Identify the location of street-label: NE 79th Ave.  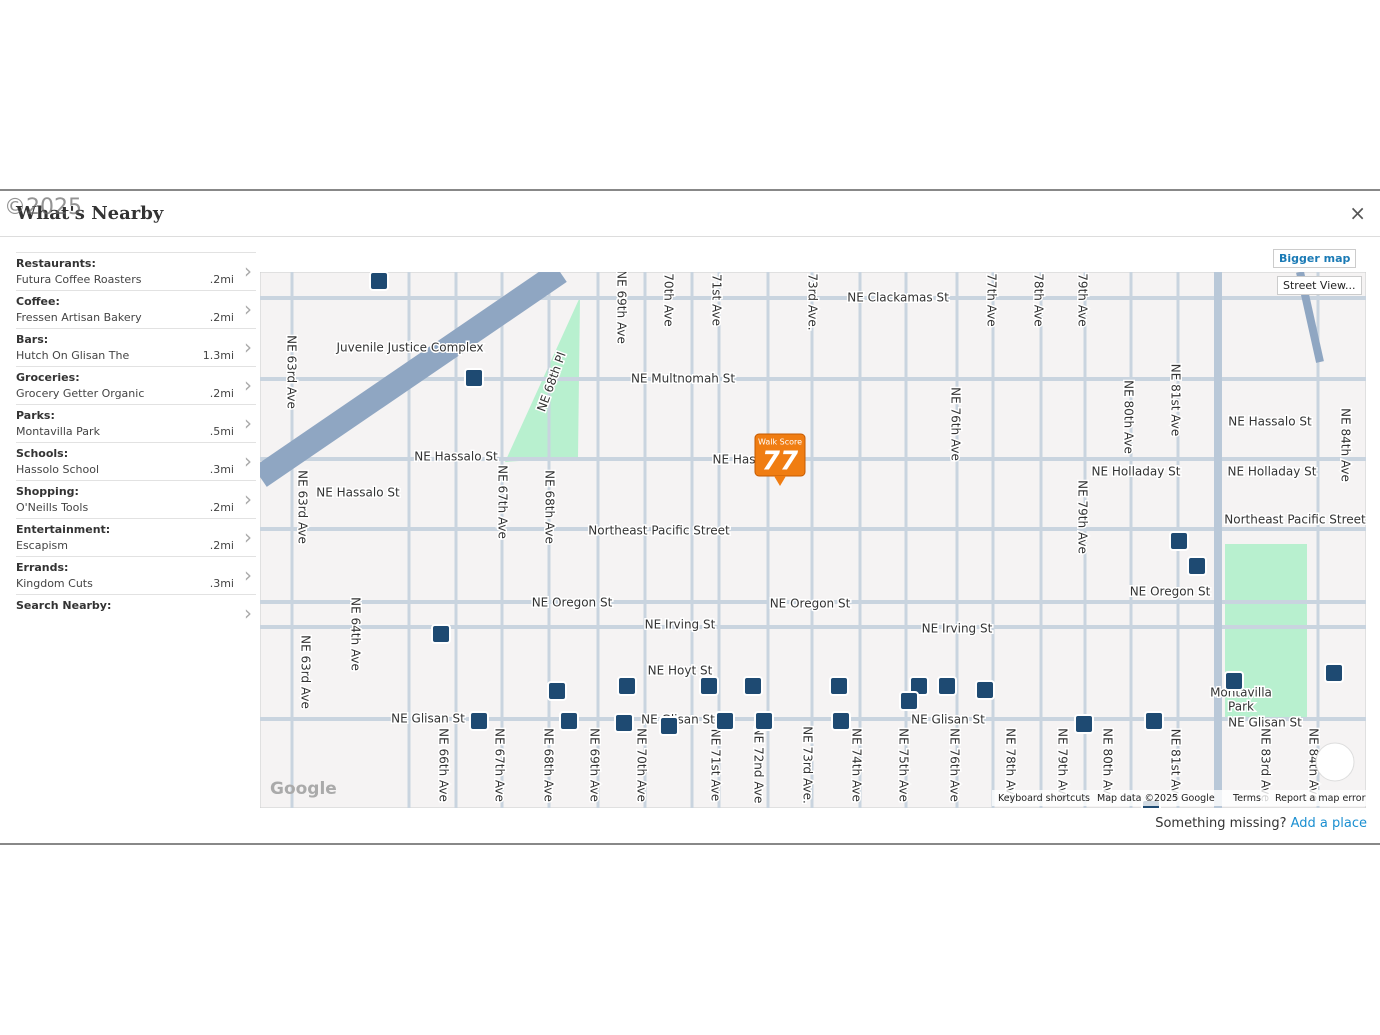
(1083, 517).